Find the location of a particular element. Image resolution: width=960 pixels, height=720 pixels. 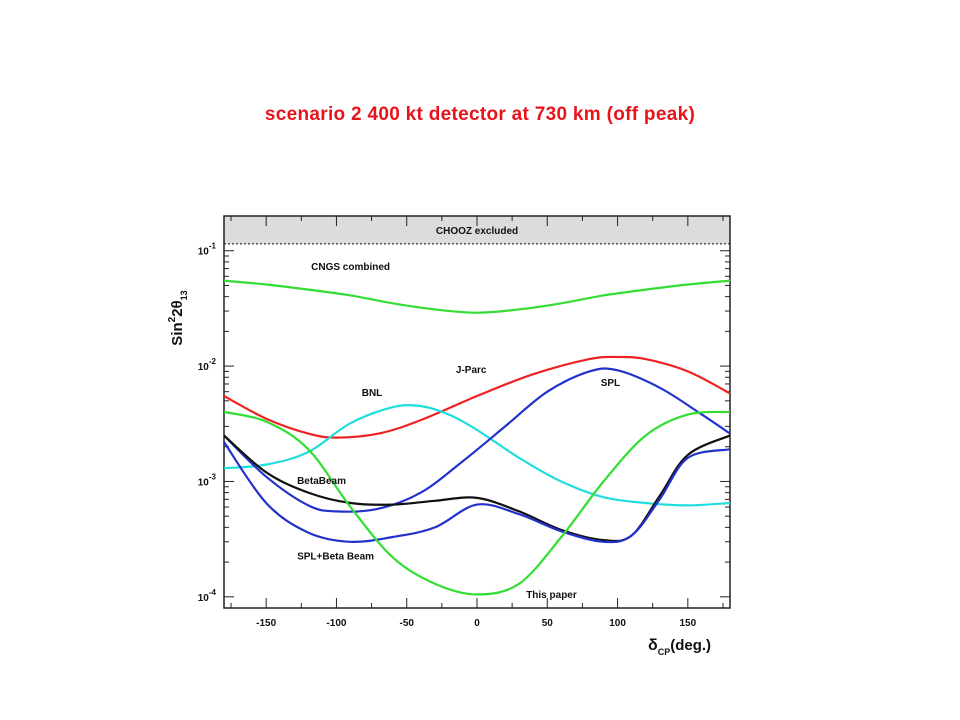

curve-label-betabeam: BetaBeam is located at coordinates (321, 481).